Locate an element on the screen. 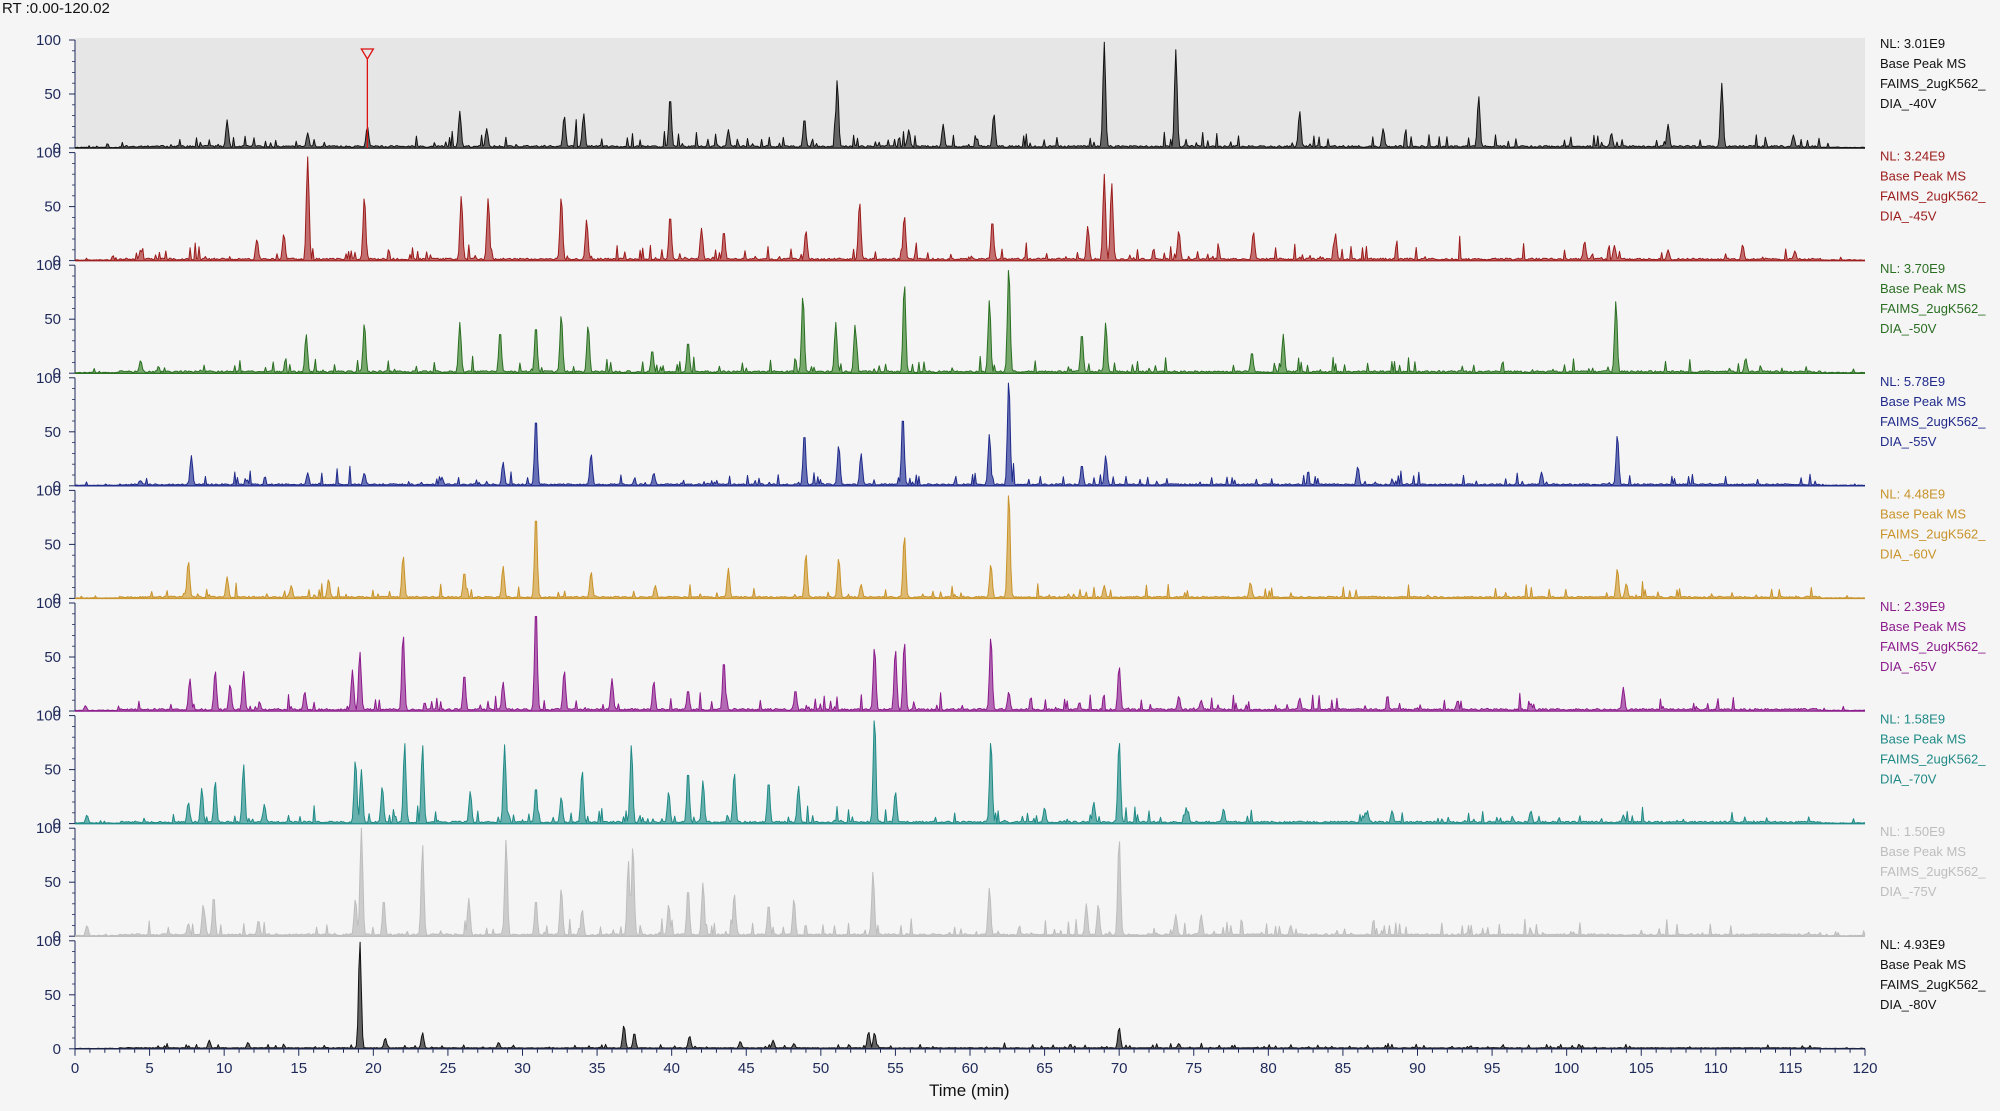 The height and width of the screenshot is (1111, 2000). legend-cv: DIA_-65V is located at coordinates (1908, 666).